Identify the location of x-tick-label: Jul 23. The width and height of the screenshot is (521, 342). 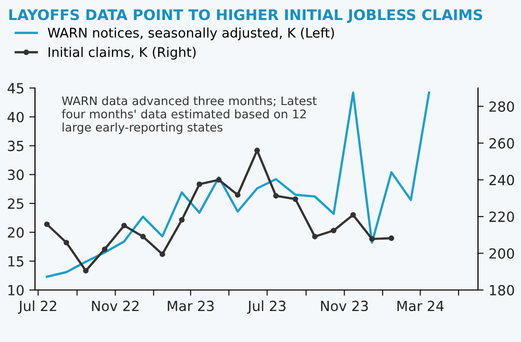
(266, 307).